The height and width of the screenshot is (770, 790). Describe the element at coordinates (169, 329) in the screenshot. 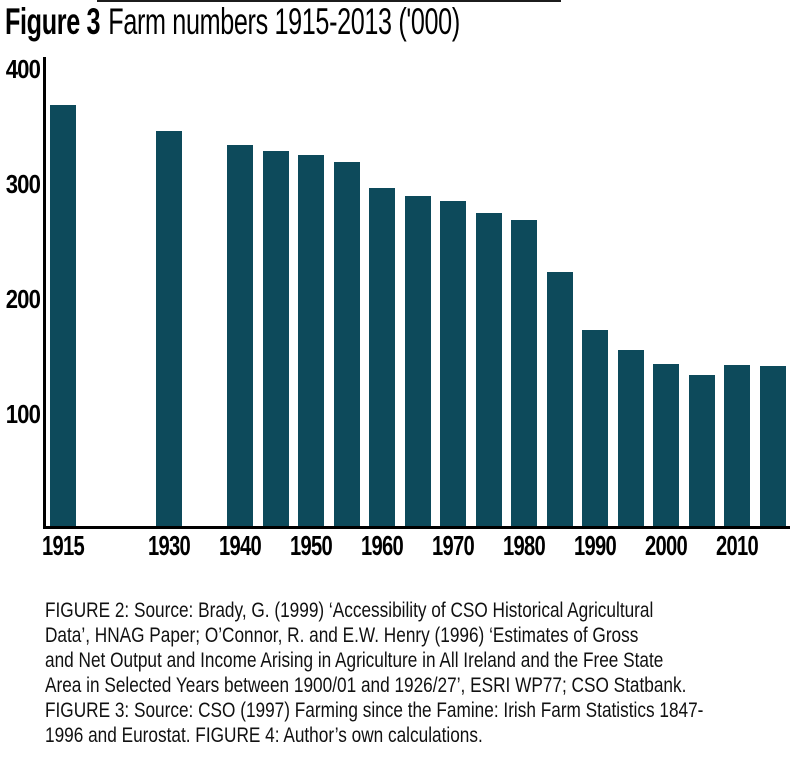

I see `bar-1930` at that location.